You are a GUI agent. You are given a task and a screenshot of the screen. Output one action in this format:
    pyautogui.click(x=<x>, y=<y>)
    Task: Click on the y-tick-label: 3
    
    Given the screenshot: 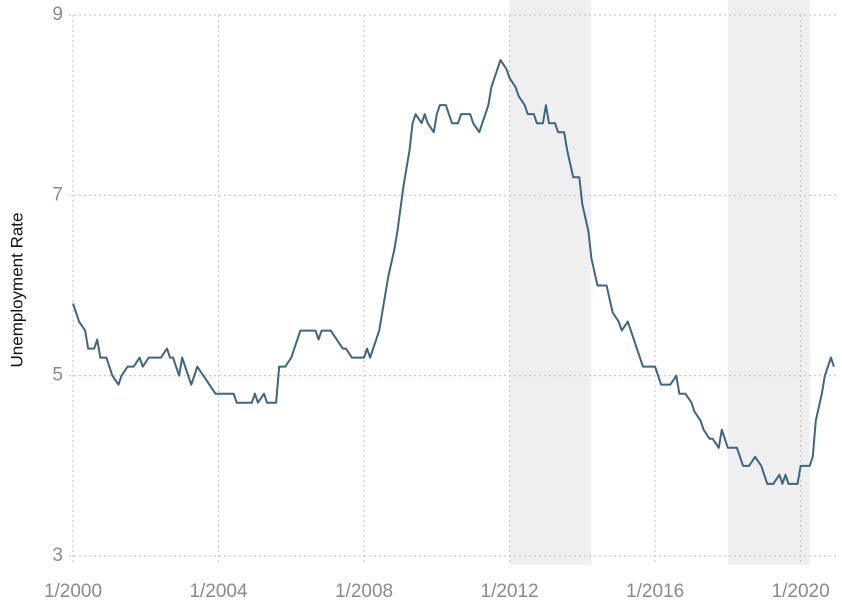 What is the action you would take?
    pyautogui.click(x=57, y=555)
    